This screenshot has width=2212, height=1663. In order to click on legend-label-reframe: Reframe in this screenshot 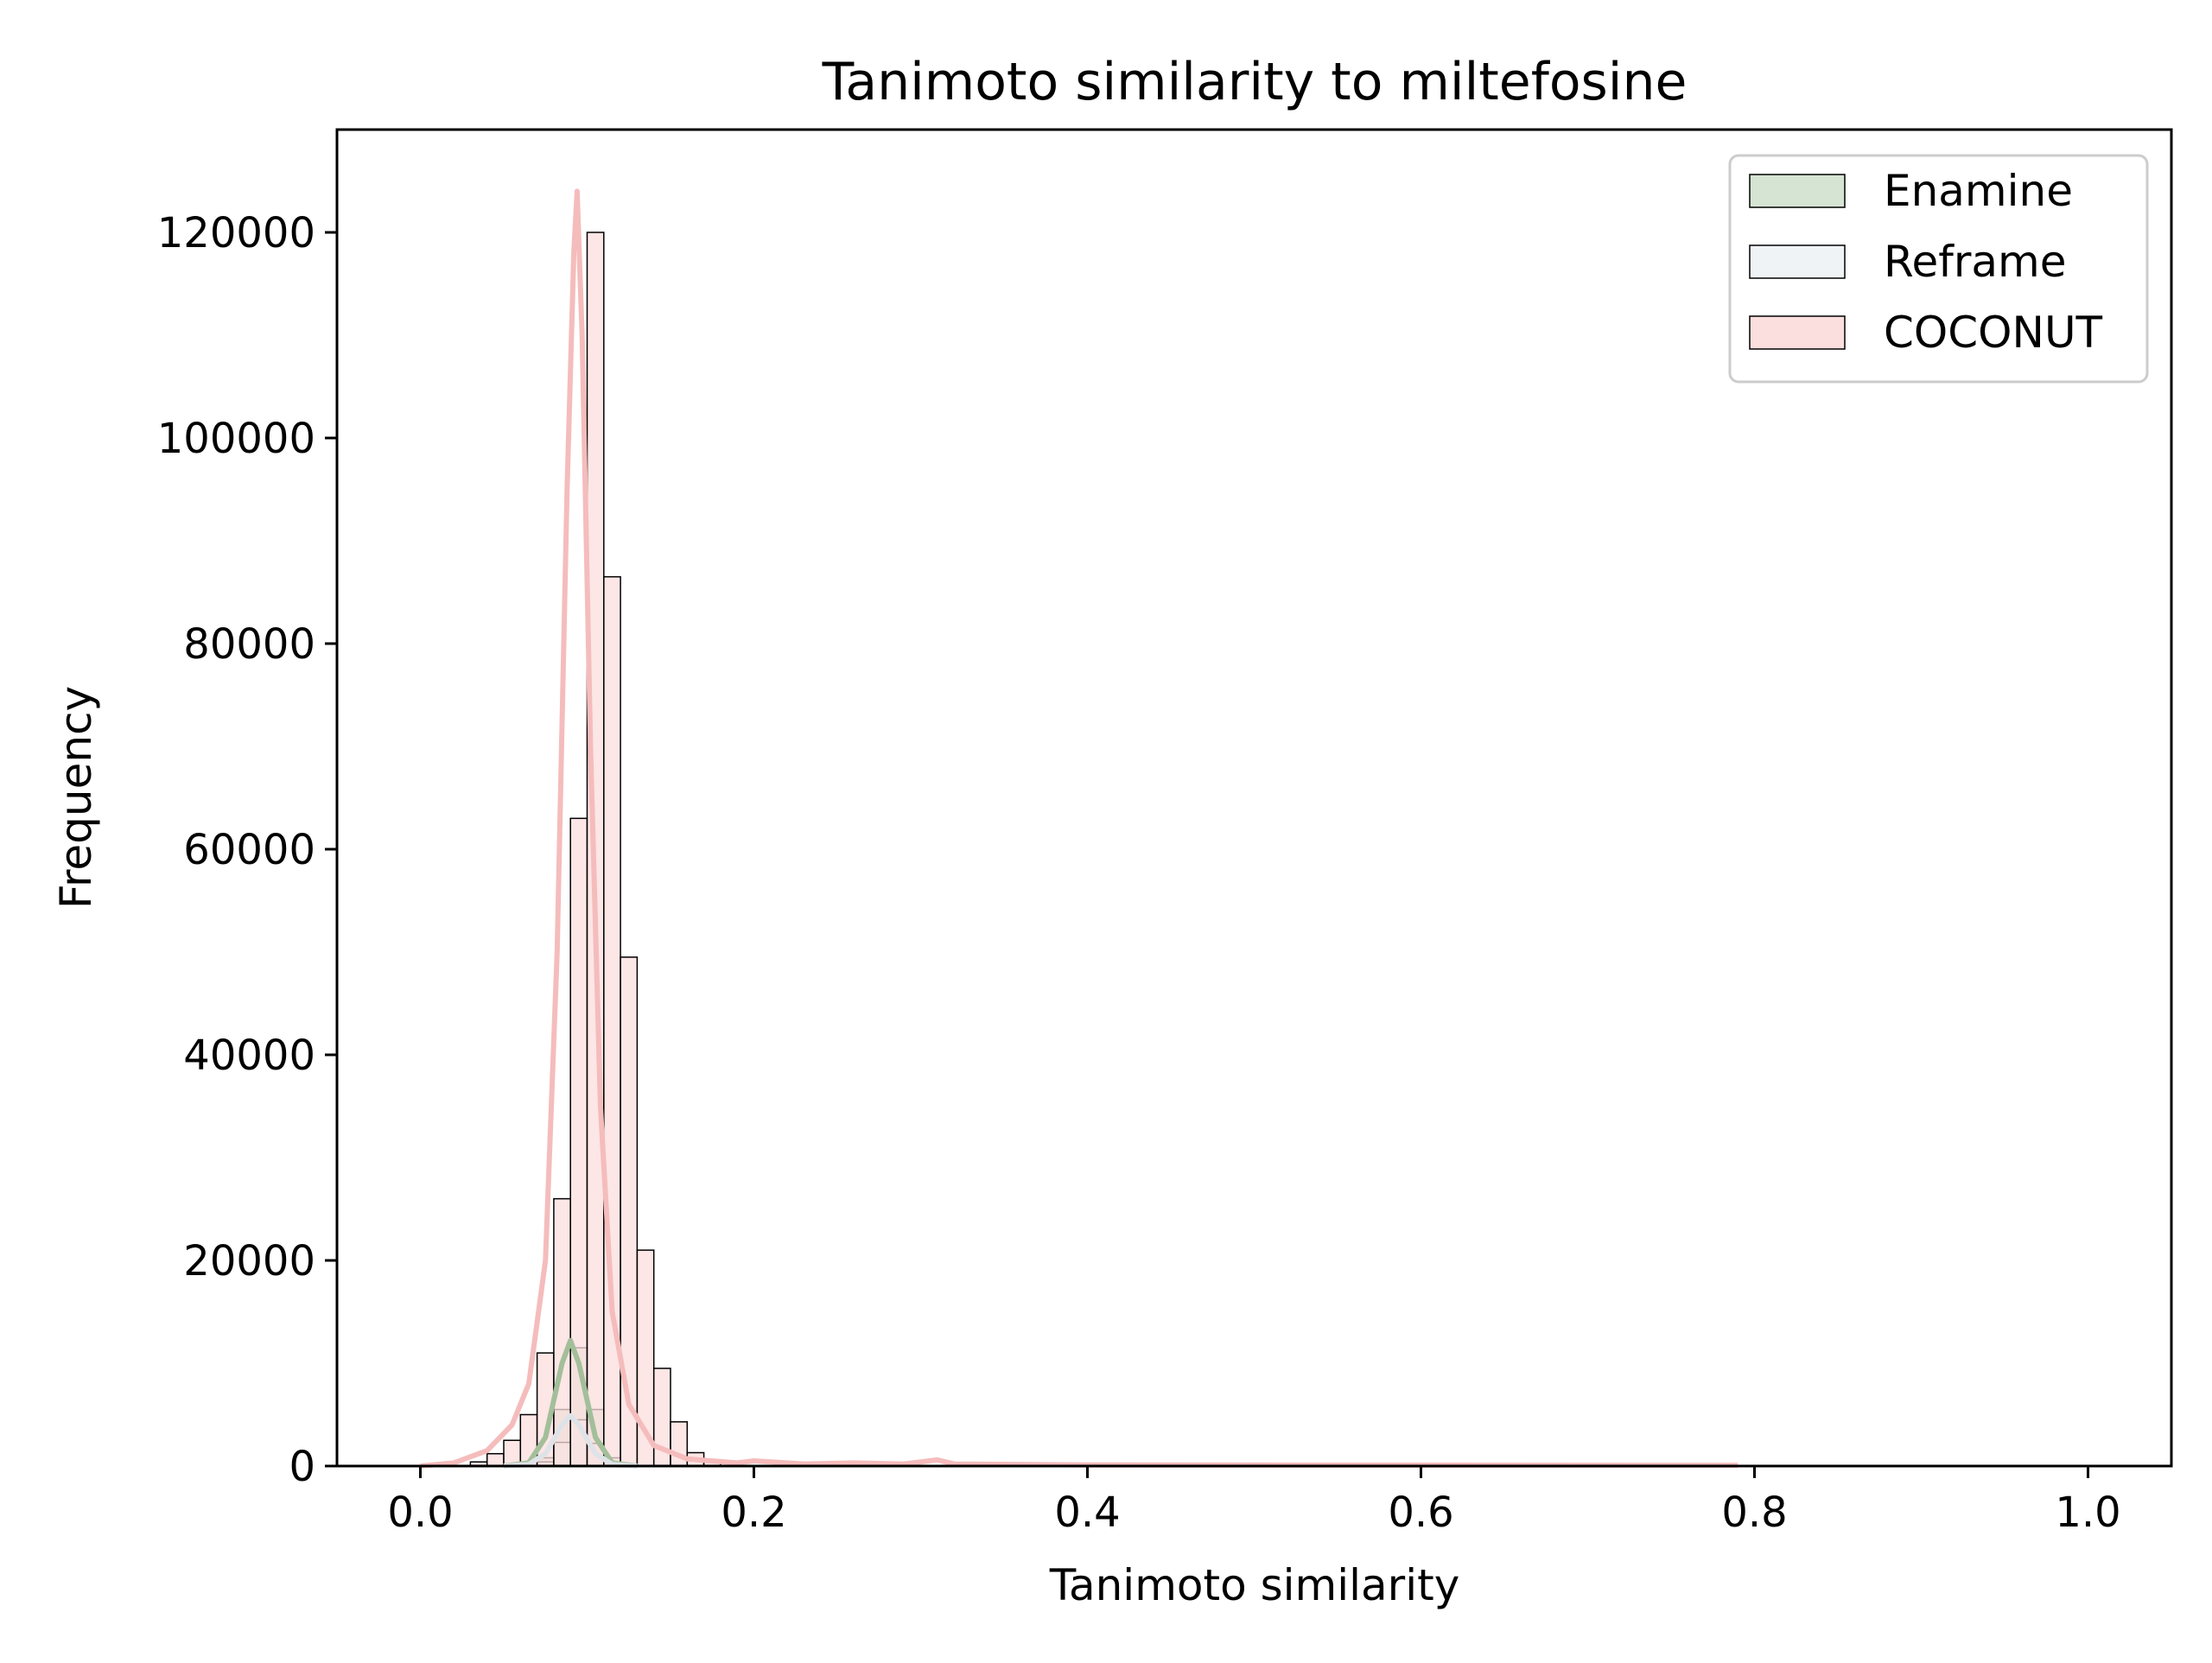, I will do `click(1975, 262)`.